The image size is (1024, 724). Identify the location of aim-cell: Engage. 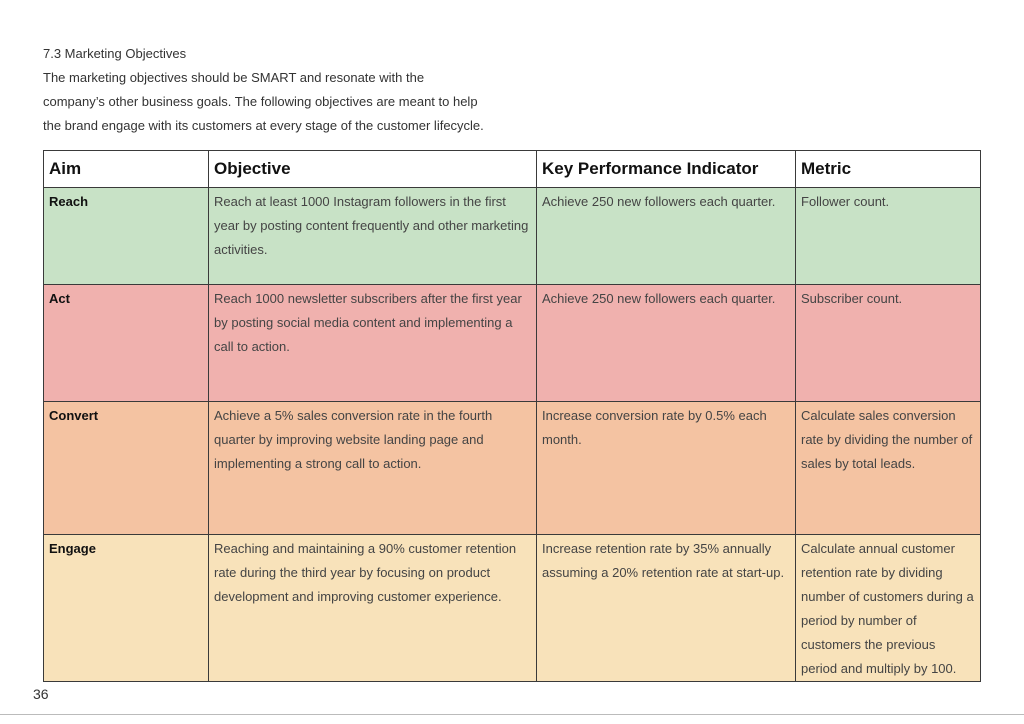
(126, 608).